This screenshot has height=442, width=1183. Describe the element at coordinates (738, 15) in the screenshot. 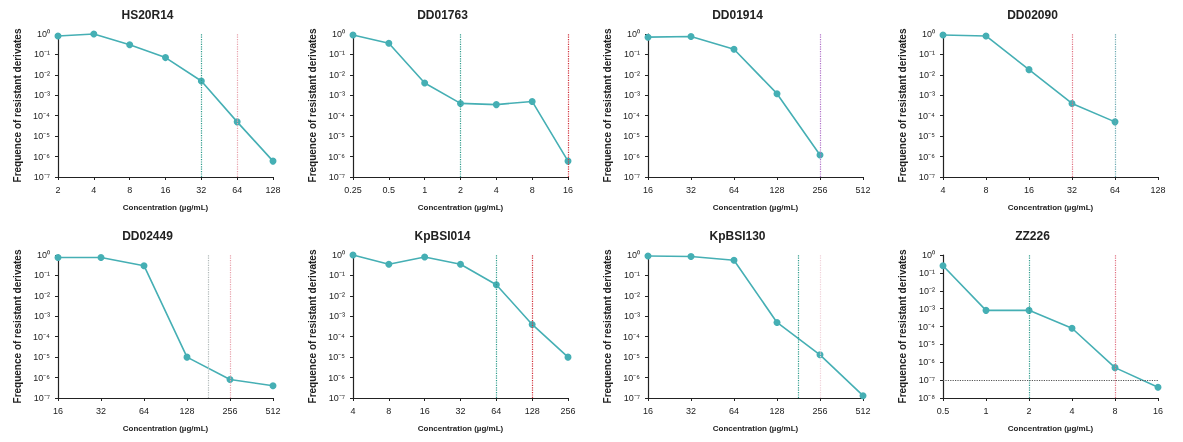

I see `chart-title: DD01914` at that location.